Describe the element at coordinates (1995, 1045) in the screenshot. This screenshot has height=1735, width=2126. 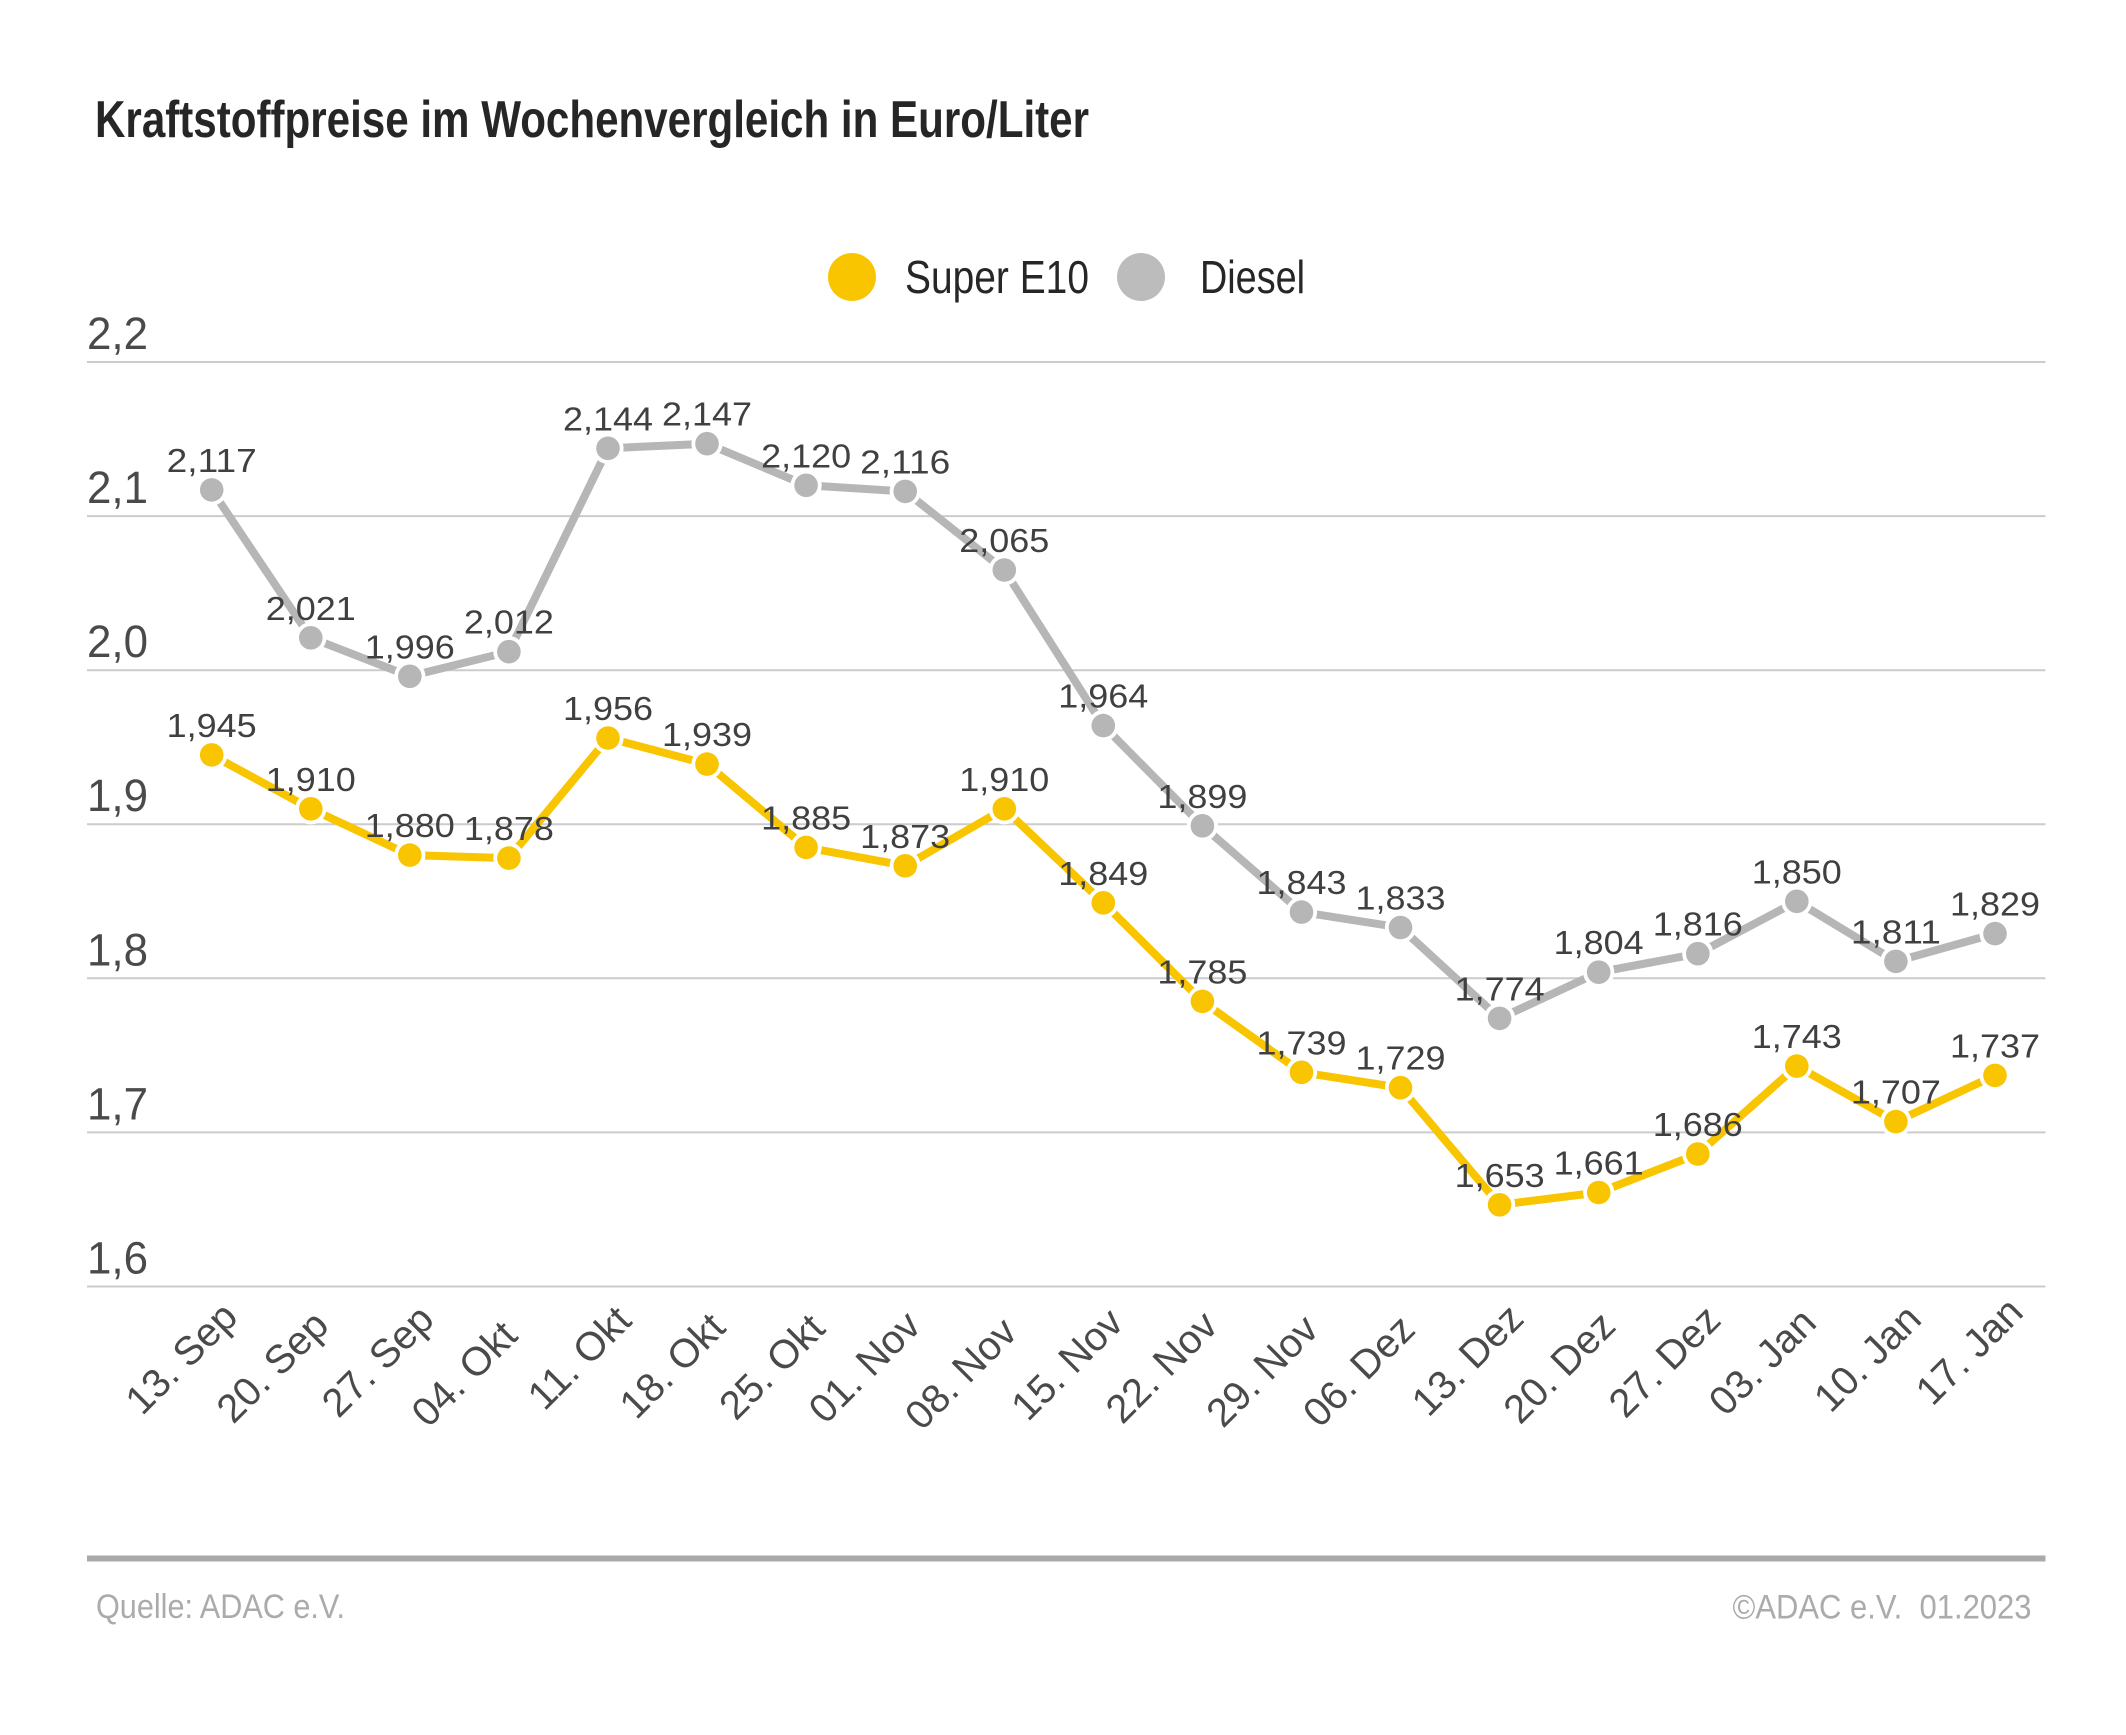
I see `svg-text: 1,737` at that location.